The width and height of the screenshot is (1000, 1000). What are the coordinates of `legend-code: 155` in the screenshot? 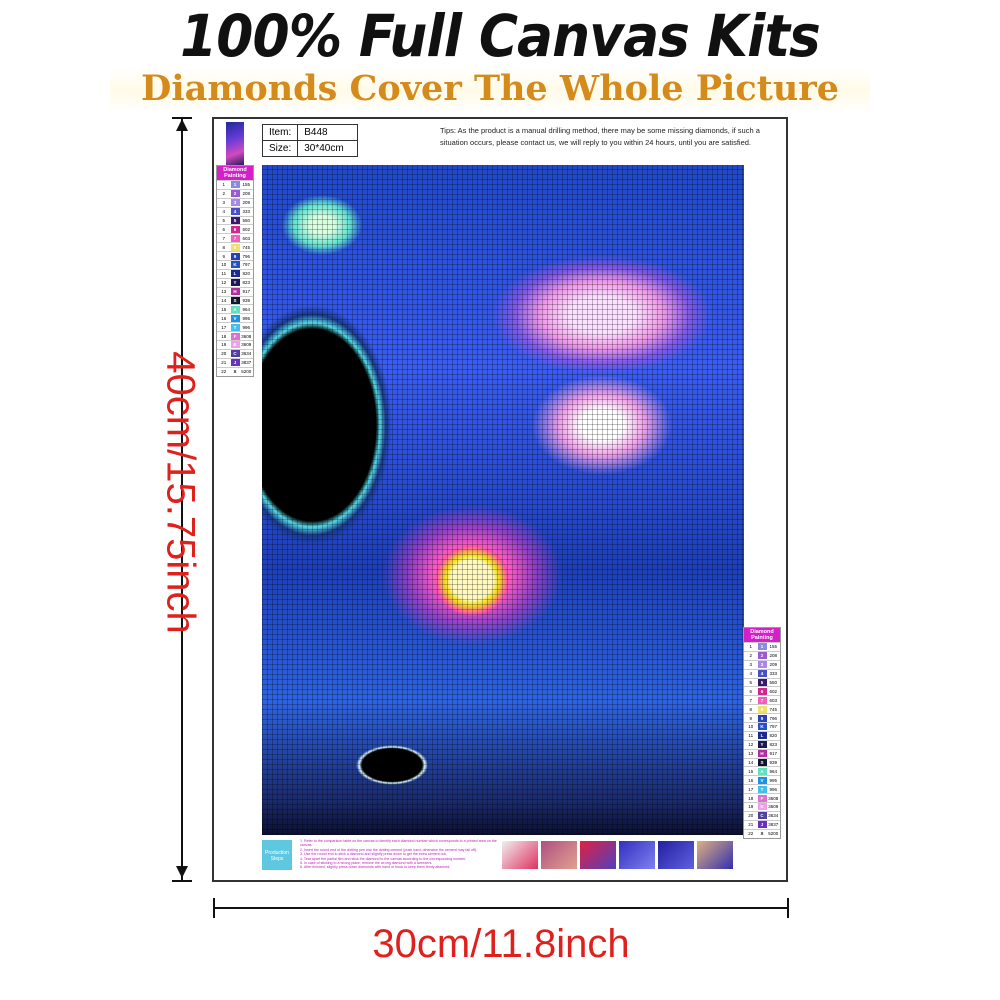 It's located at (246, 185).